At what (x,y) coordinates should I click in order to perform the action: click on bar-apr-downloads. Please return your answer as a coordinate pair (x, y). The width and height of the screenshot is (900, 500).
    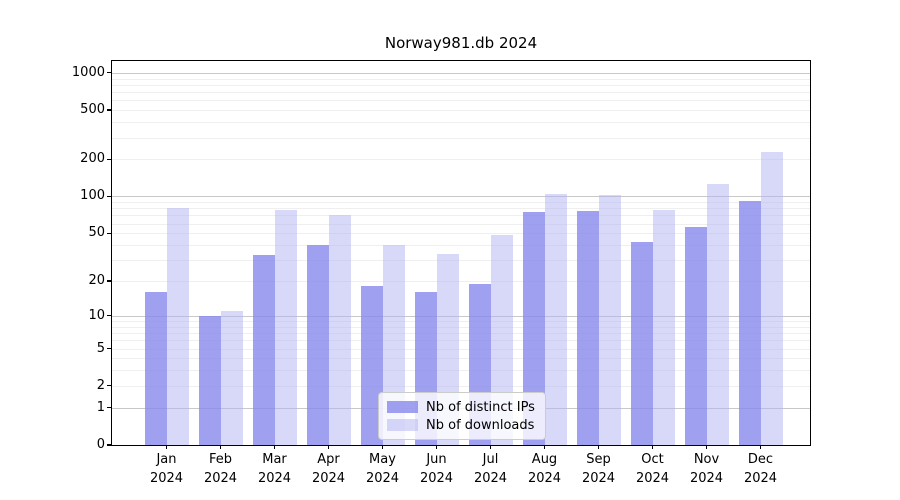
    Looking at the image, I should click on (339, 329).